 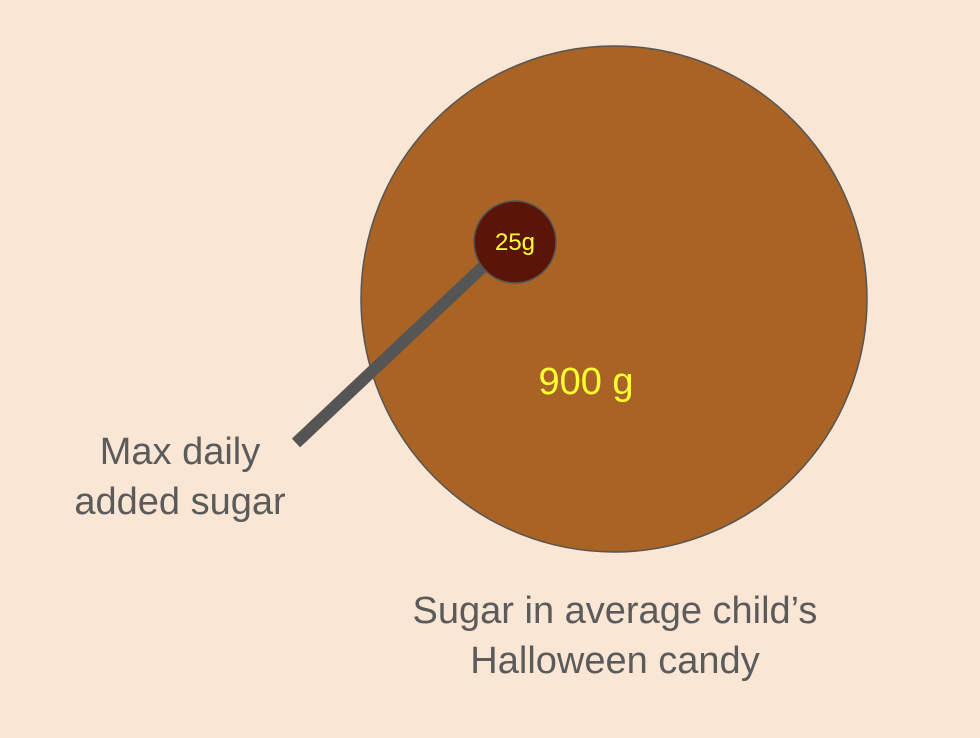 What do you see at coordinates (180, 502) in the screenshot?
I see `caption-line: added sugar` at bounding box center [180, 502].